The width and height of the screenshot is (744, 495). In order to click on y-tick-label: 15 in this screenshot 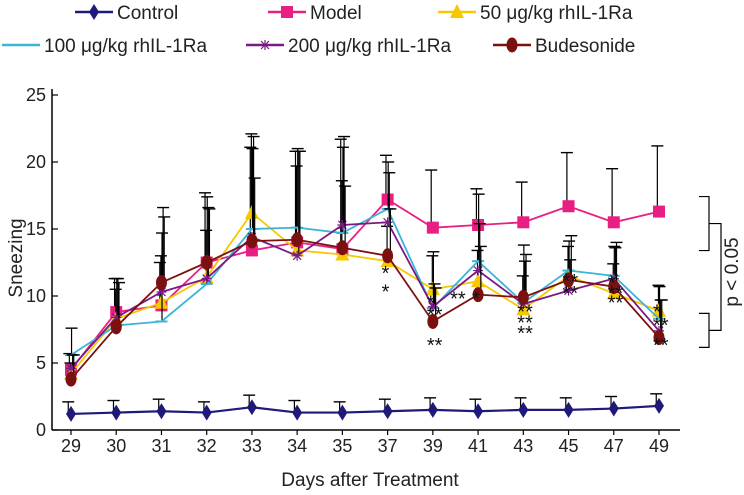, I will do `click(36, 229)`.